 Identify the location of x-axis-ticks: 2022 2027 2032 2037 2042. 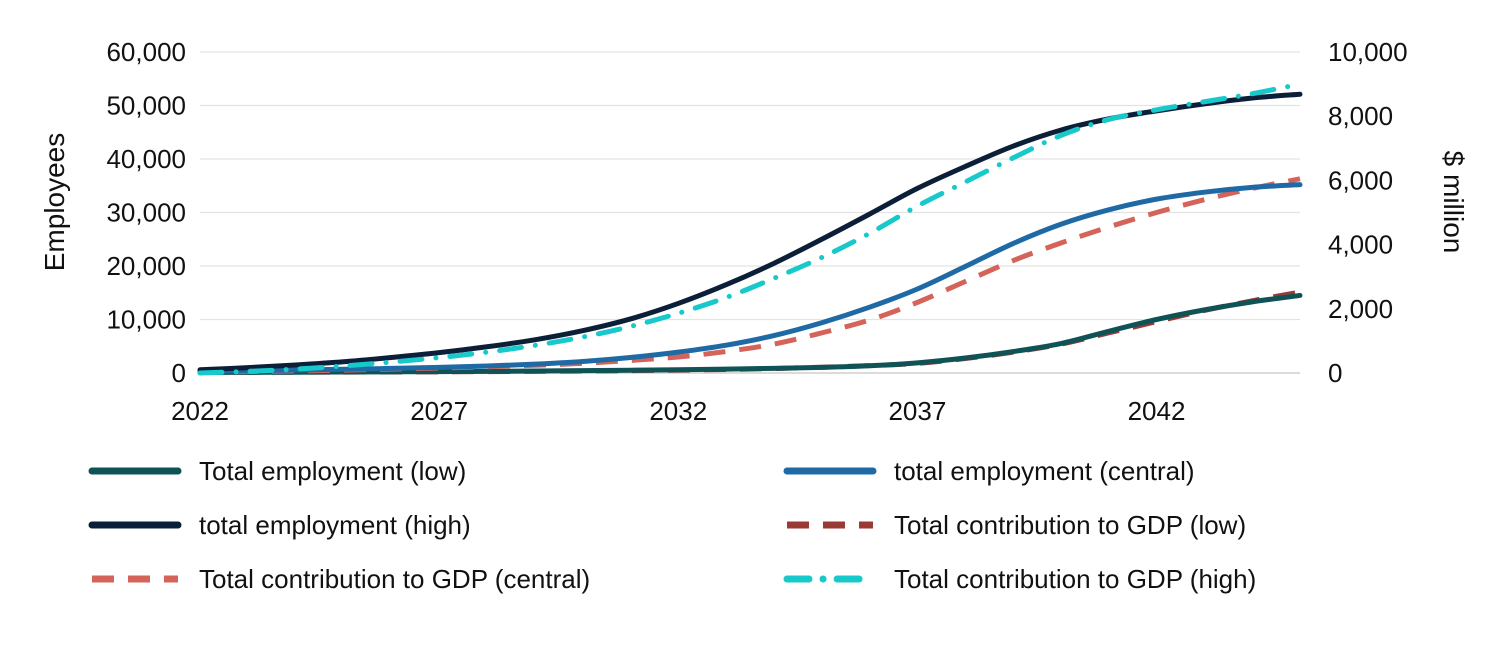
(678, 411).